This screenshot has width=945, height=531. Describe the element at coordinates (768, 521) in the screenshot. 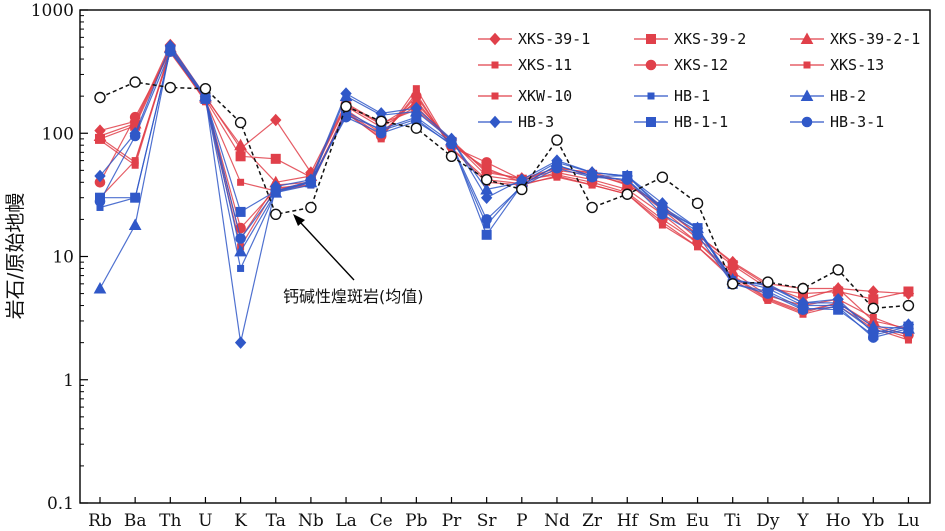

I see `x-tick-label-dy: Dy` at that location.